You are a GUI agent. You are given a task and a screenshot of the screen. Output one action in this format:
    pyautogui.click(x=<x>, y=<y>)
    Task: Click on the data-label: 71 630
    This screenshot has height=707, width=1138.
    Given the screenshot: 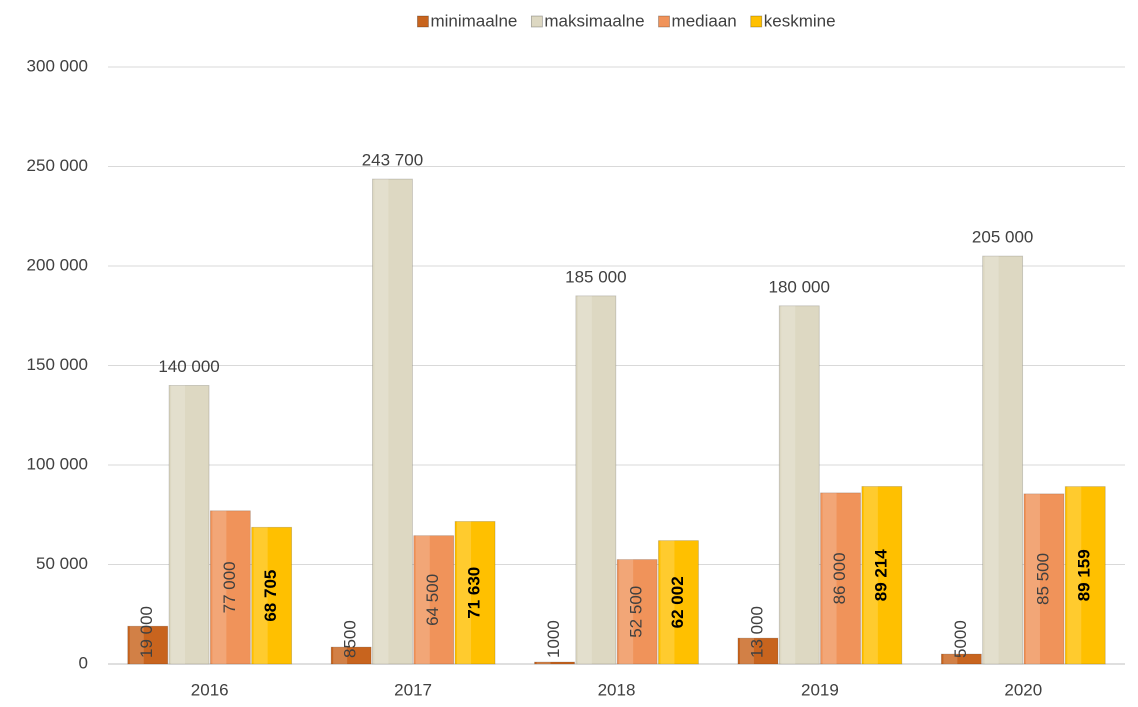 What is the action you would take?
    pyautogui.click(x=474, y=593)
    